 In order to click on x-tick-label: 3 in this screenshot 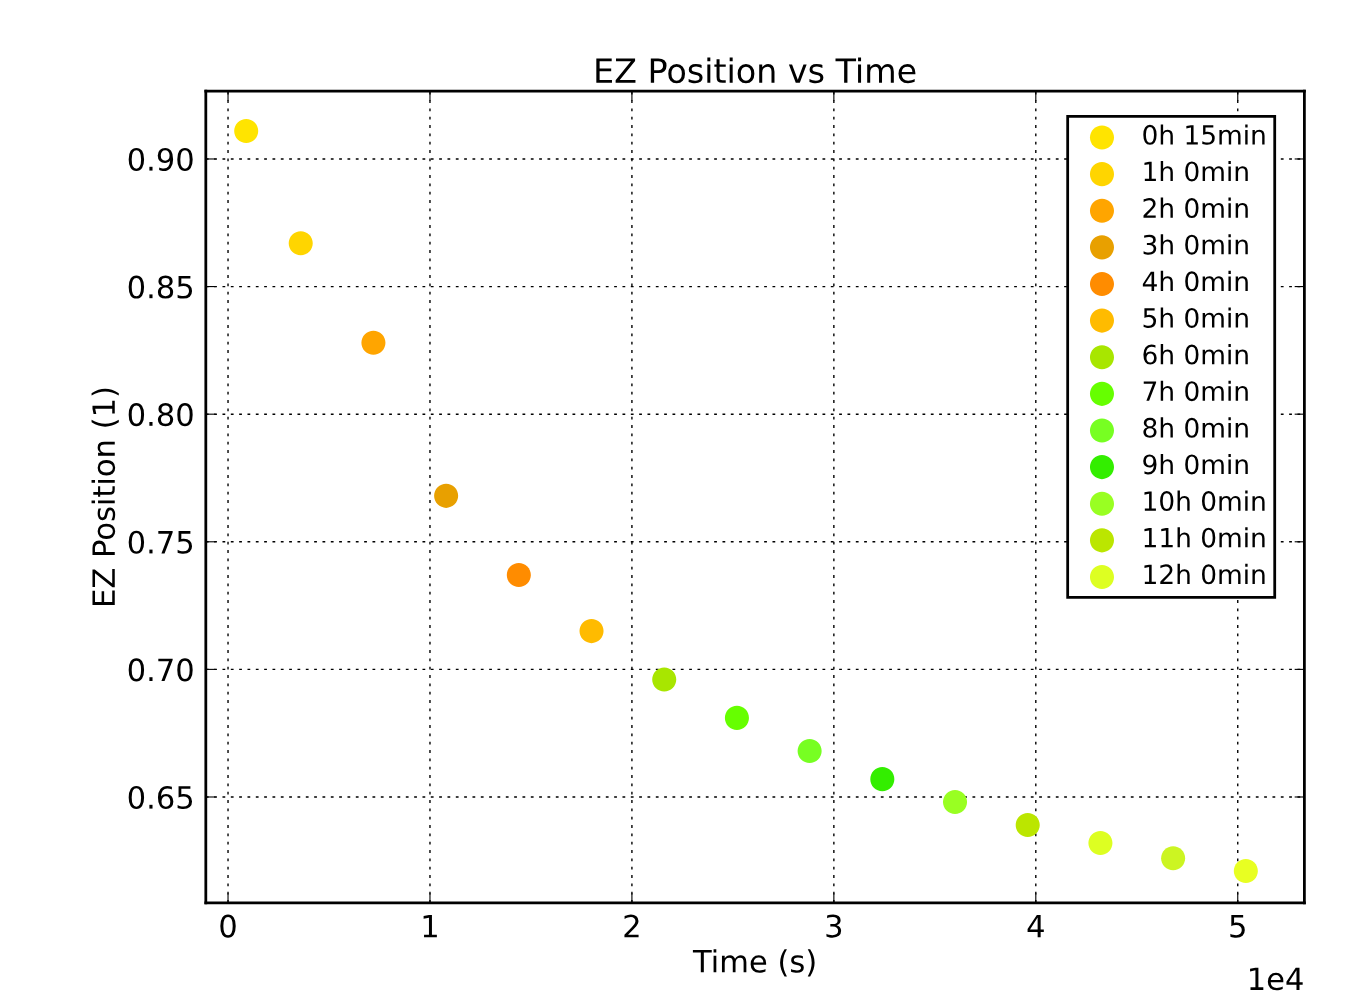, I will do `click(834, 926)`.